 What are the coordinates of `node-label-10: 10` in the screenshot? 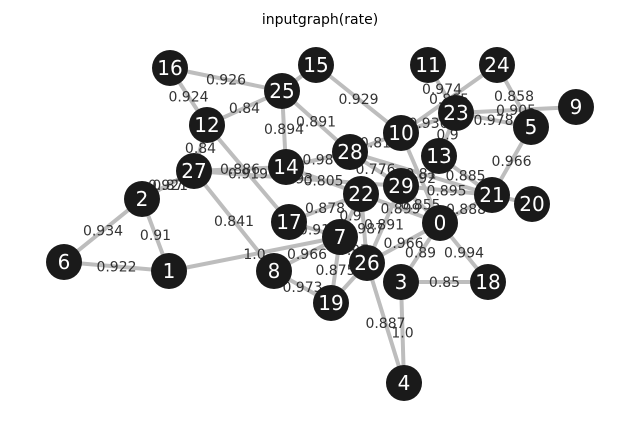 It's located at (400, 133).